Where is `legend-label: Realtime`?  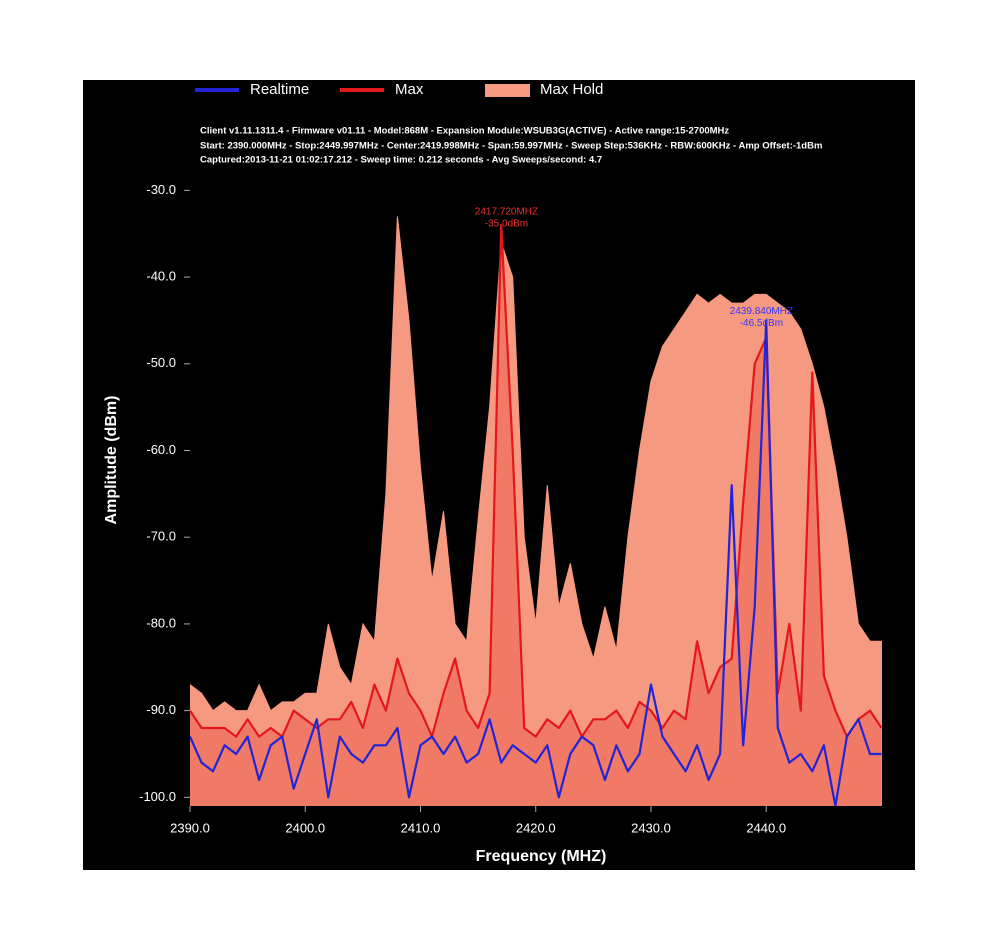
legend-label: Realtime is located at coordinates (279, 89).